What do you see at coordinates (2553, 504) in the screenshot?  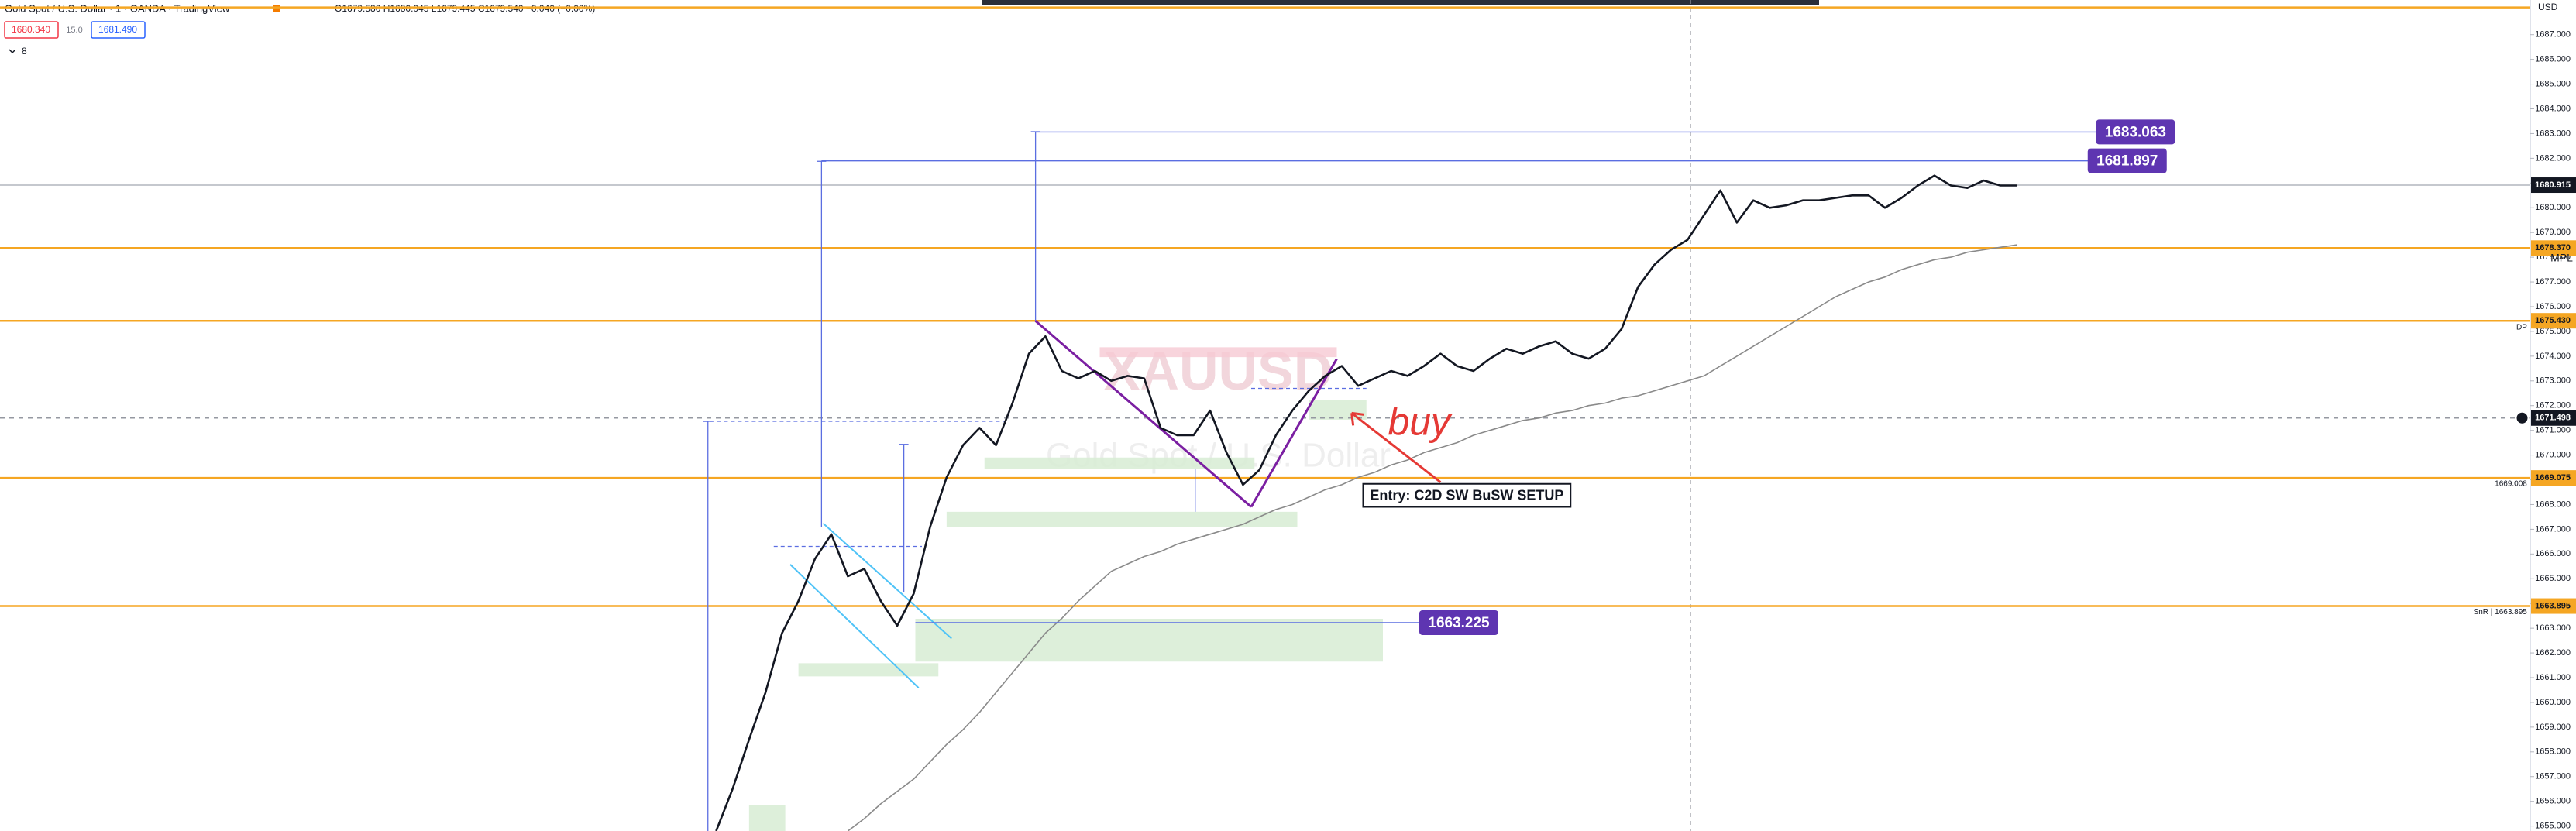 I see `y-tick-label: 1668.000` at bounding box center [2553, 504].